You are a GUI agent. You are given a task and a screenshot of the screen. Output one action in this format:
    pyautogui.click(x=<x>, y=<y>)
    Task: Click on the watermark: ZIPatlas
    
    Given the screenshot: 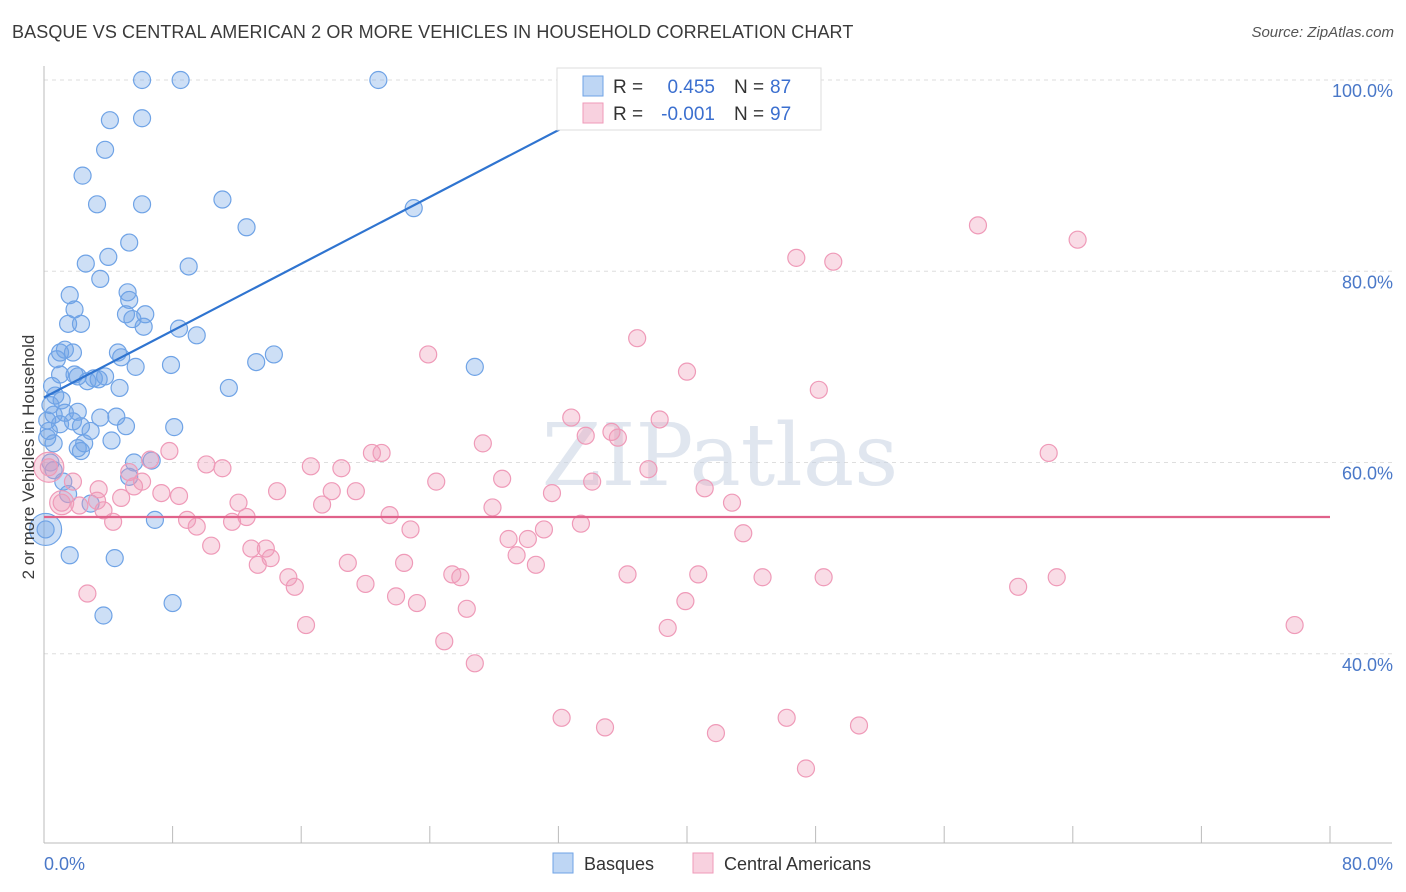 What is the action you would take?
    pyautogui.click(x=720, y=456)
    